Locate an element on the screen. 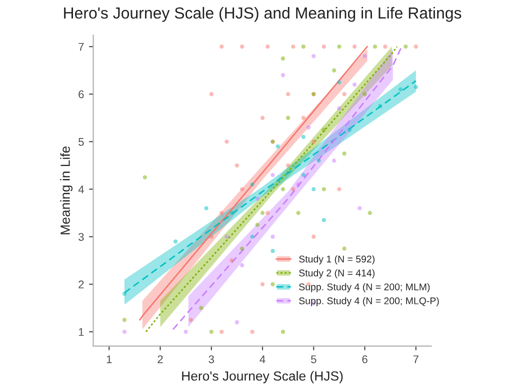 This screenshot has height=391, width=524. x-tick-label: 4 is located at coordinates (263, 359).